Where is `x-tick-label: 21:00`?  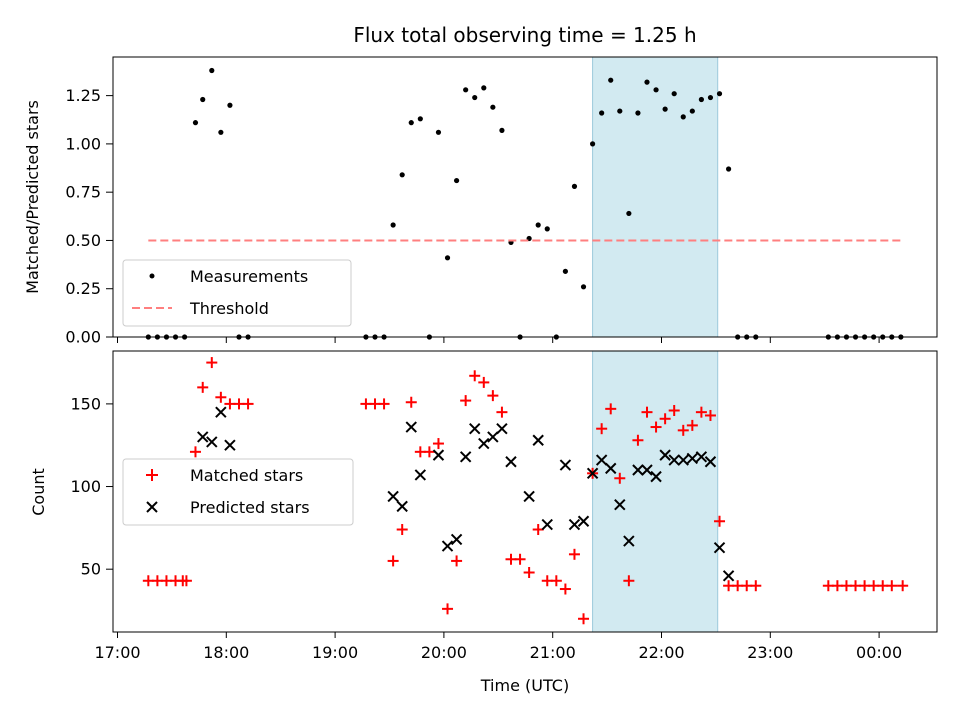 x-tick-label: 21:00 is located at coordinates (553, 652).